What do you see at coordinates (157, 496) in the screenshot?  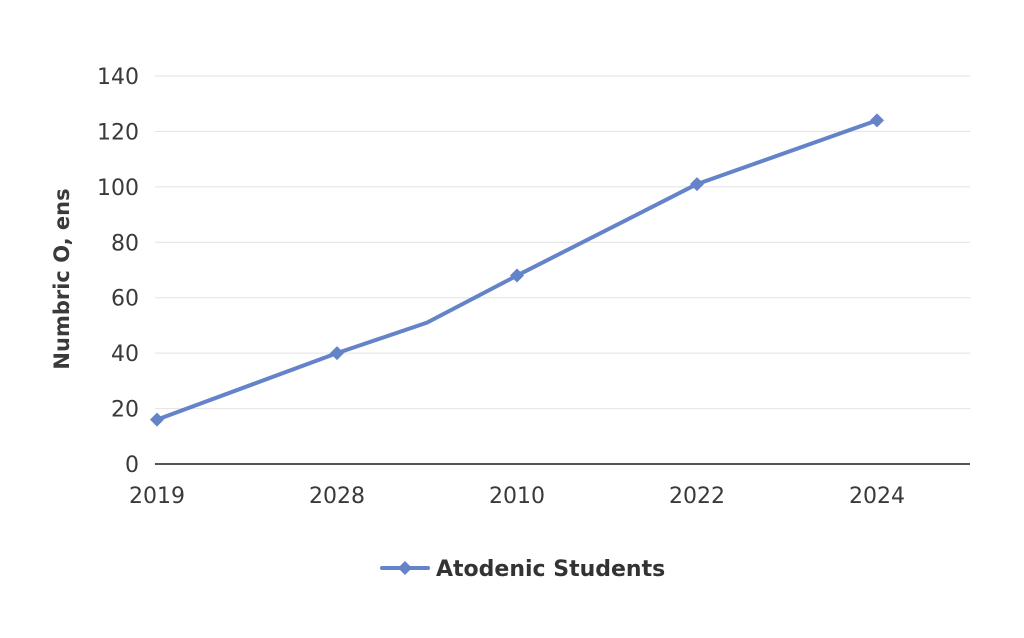 I see `x-tick-label: 2019` at bounding box center [157, 496].